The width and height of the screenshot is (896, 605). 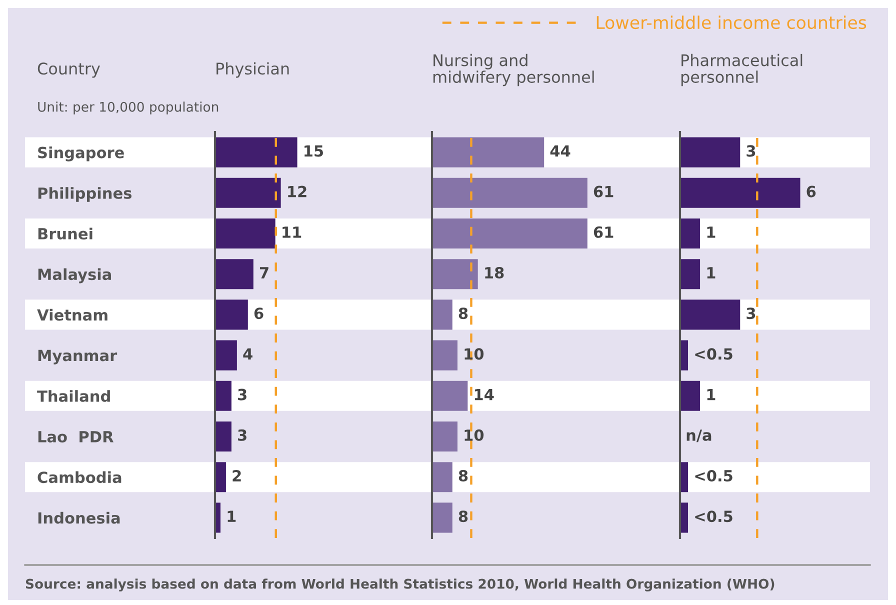 I want to click on y-tick-label: Philippines, so click(x=85, y=194).